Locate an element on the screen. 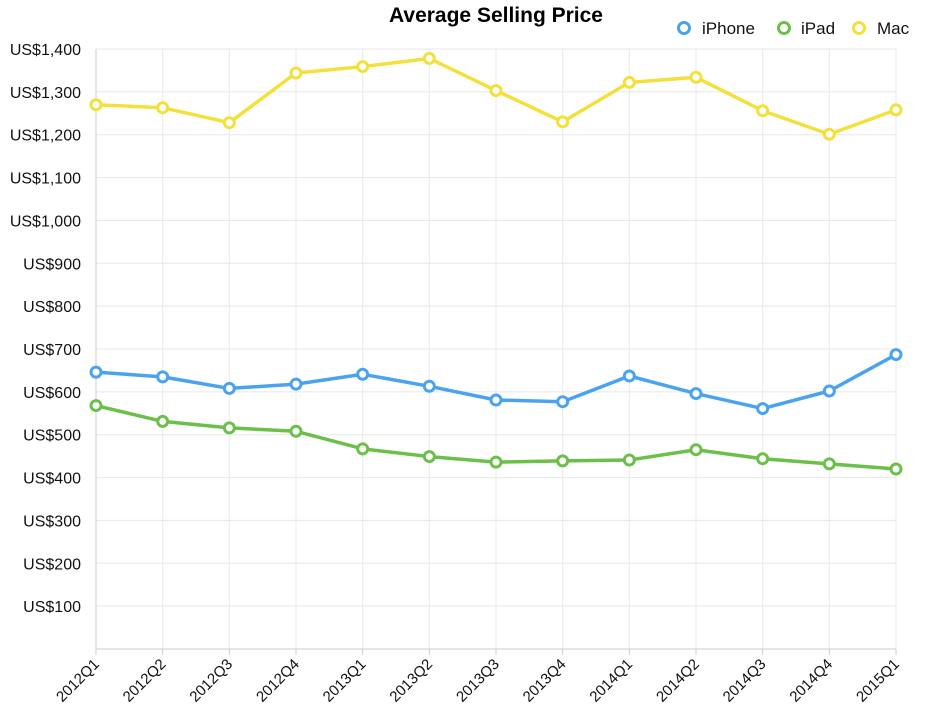  x-tick-label: 2013Q1 is located at coordinates (345, 681).